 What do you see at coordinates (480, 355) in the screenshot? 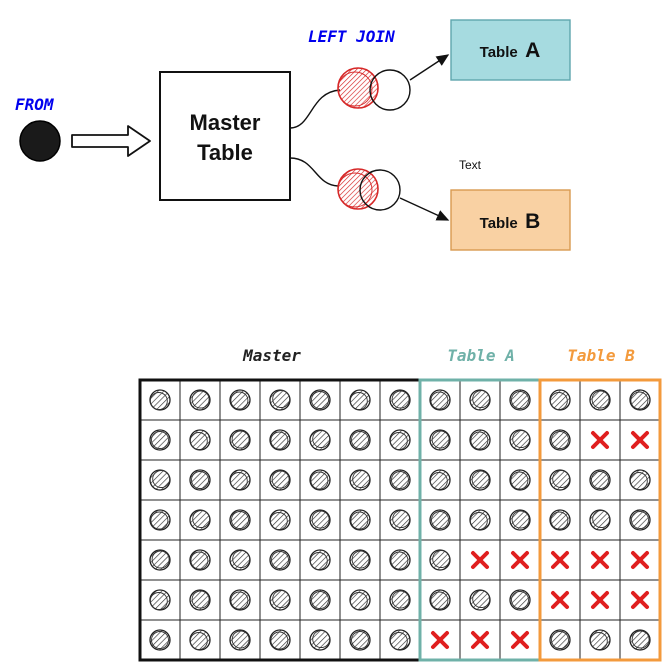
I see `table-a-header: Table A` at bounding box center [480, 355].